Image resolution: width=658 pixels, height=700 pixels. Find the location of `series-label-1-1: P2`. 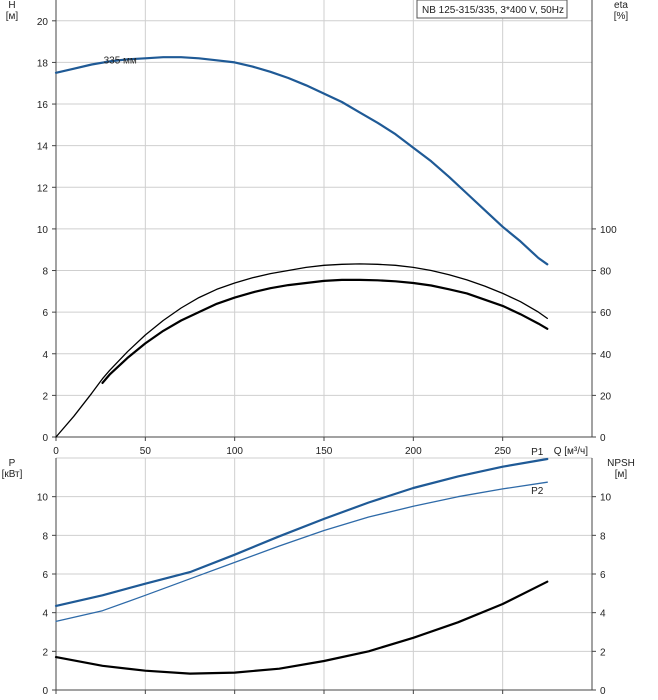

series-label-1-1: P2 is located at coordinates (537, 491).